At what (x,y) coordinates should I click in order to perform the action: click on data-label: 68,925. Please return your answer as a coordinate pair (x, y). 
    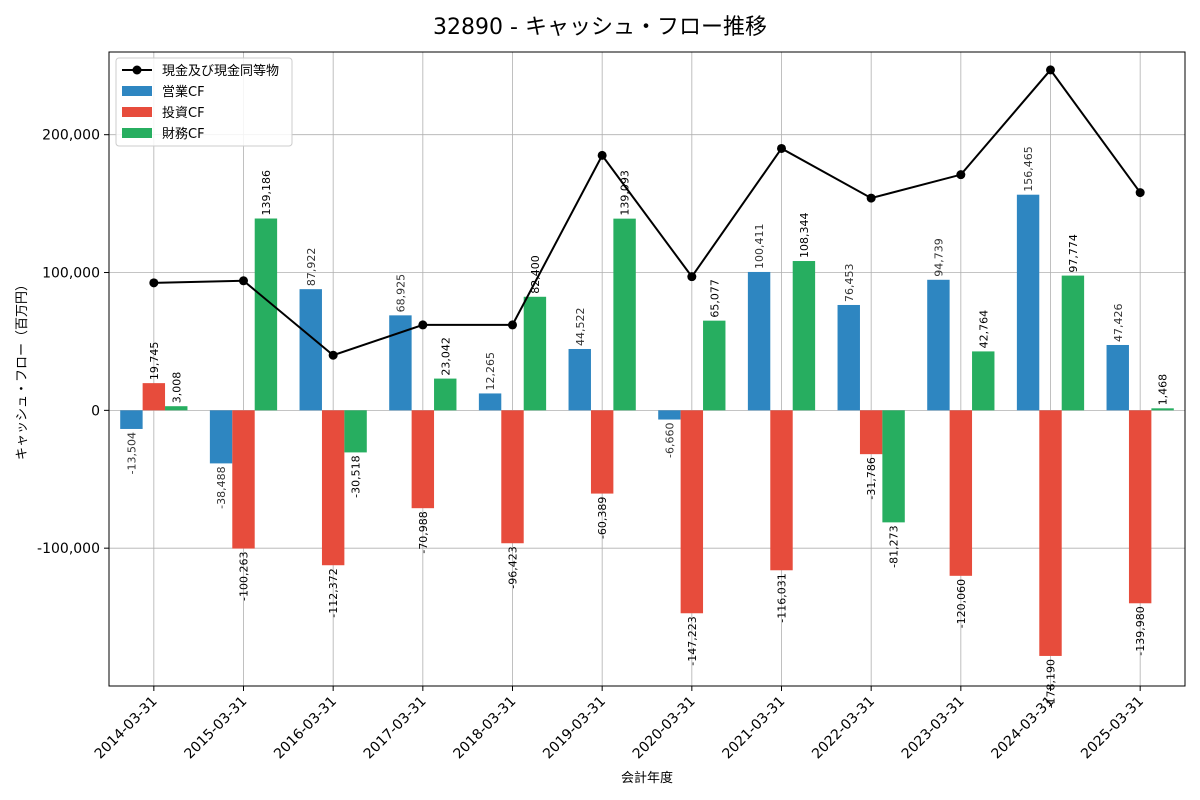
    Looking at the image, I should click on (400, 293).